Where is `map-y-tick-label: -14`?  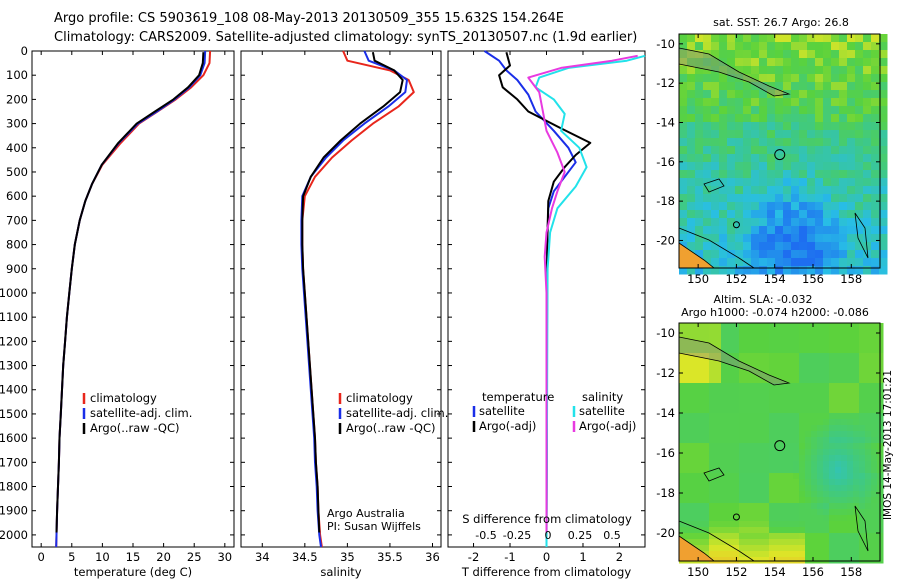
map-y-tick-label: -14 is located at coordinates (665, 122).